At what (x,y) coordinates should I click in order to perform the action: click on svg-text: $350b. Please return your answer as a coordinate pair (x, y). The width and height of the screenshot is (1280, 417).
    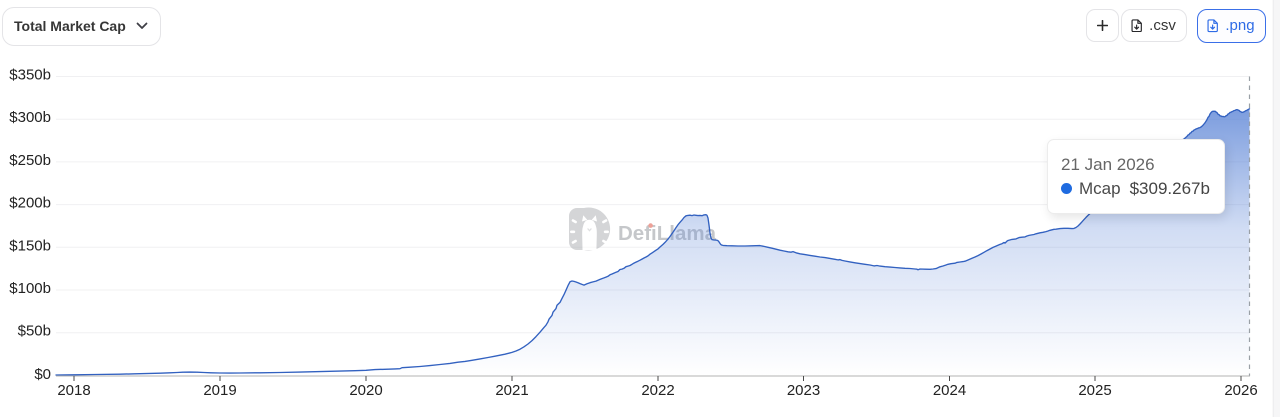
    Looking at the image, I should click on (30, 75).